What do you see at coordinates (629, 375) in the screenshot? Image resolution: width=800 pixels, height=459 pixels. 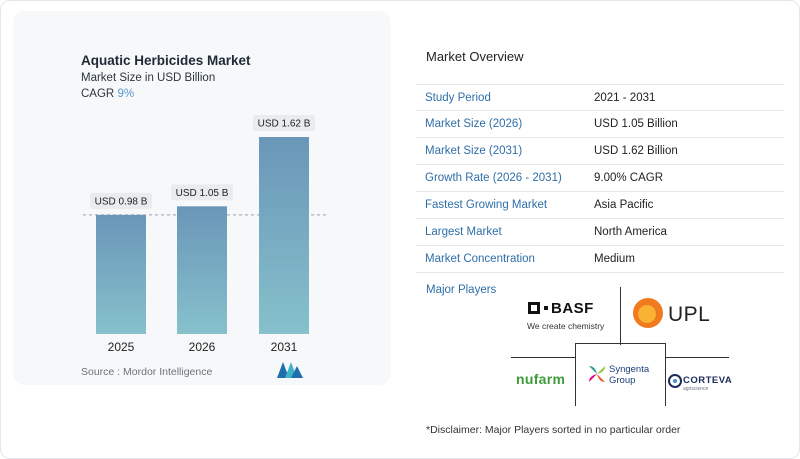 I see `syngenta-name: Syngenta Group` at bounding box center [629, 375].